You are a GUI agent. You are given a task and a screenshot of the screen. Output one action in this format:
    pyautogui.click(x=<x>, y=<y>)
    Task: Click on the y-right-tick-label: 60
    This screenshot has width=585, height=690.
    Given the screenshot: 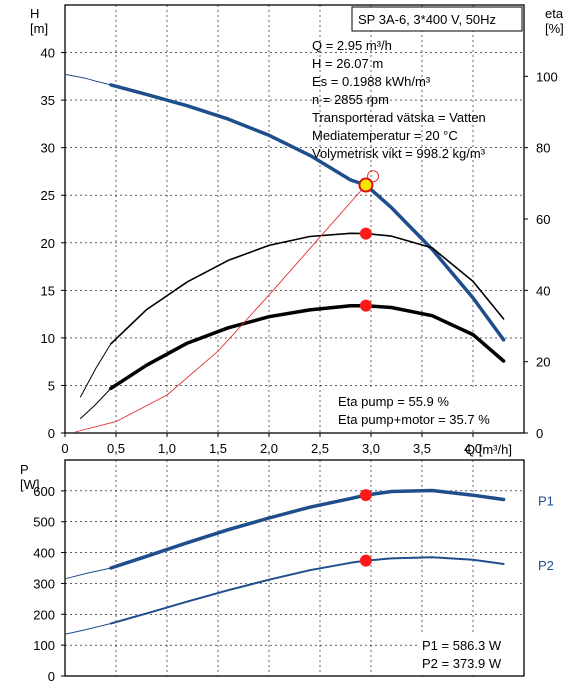 What is the action you would take?
    pyautogui.click(x=543, y=219)
    